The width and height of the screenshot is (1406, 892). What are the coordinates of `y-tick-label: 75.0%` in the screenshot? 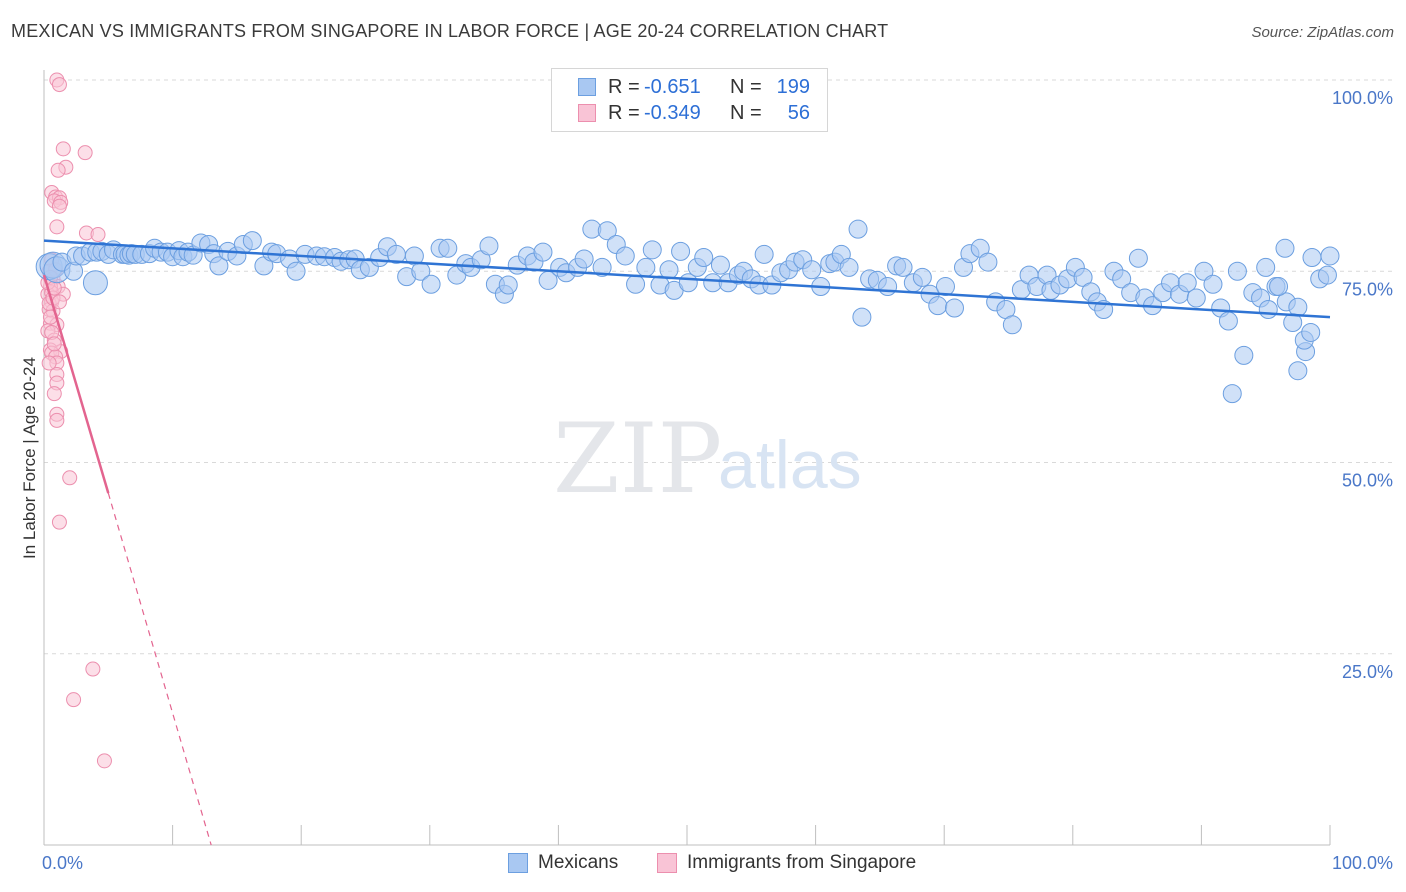 It's located at (1367, 289).